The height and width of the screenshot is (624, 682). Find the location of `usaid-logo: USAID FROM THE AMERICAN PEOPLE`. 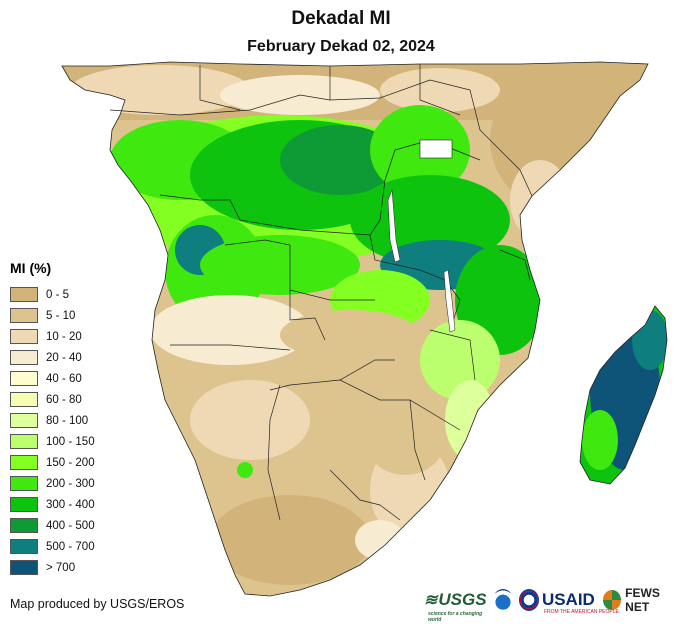

usaid-logo: USAID FROM THE AMERICAN PEOPLE is located at coordinates (580, 602).